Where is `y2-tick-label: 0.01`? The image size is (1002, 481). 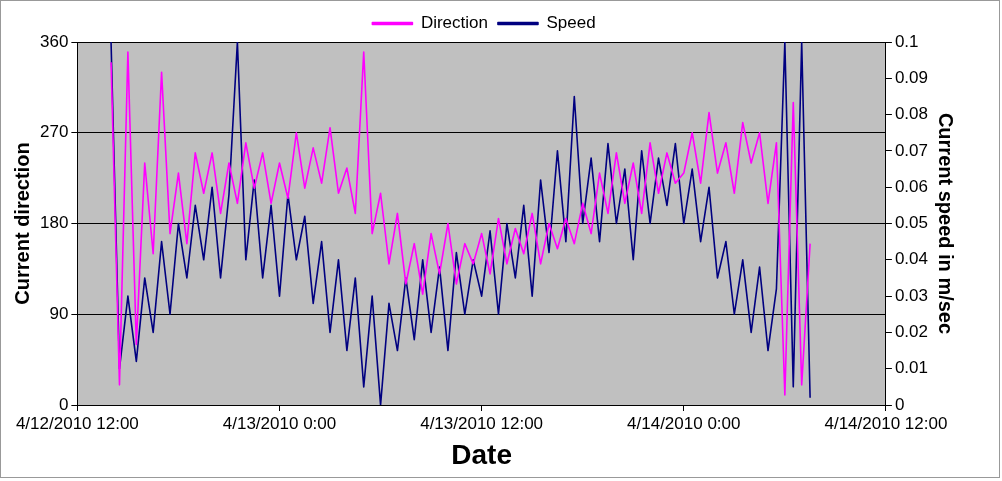 y2-tick-label: 0.01 is located at coordinates (911, 368).